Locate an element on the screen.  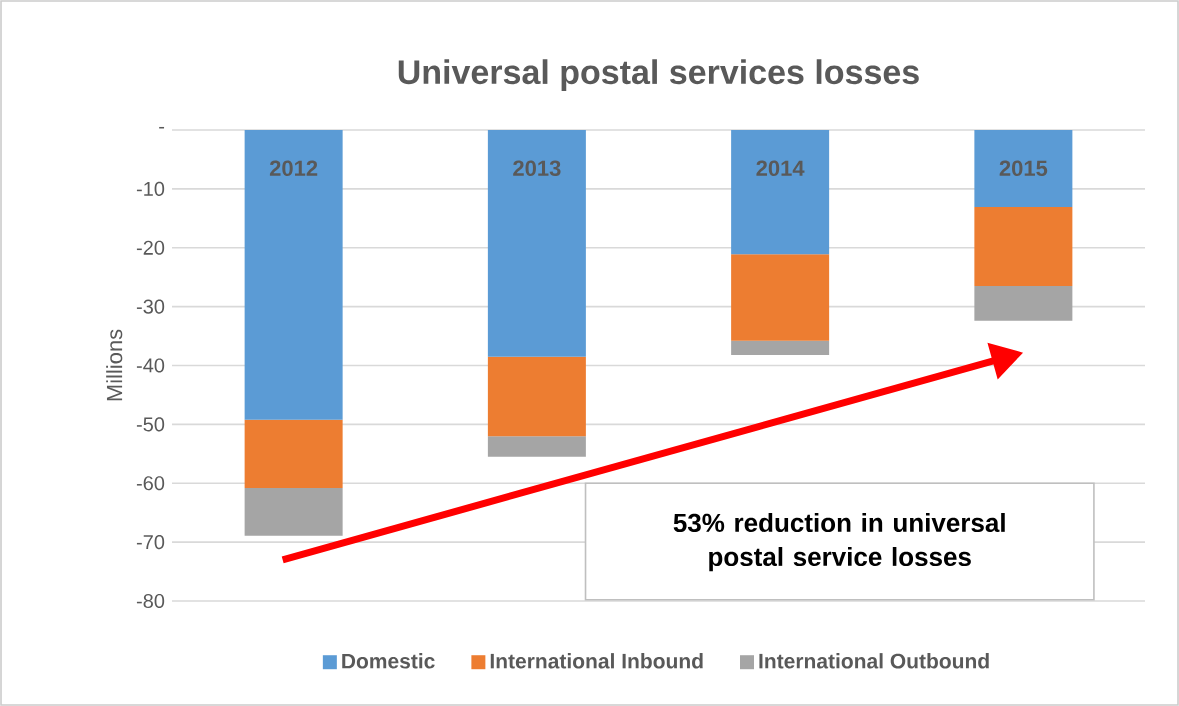
x-tick-label: 2013 is located at coordinates (537, 168).